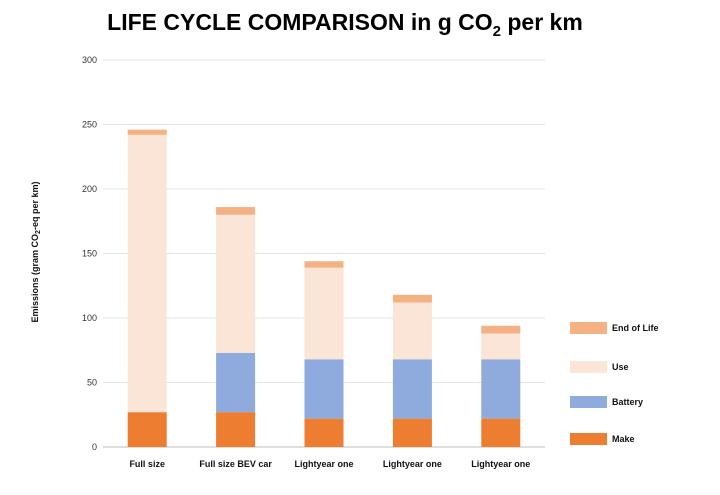 This screenshot has width=720, height=495. I want to click on y-tick-label: 100, so click(89, 318).